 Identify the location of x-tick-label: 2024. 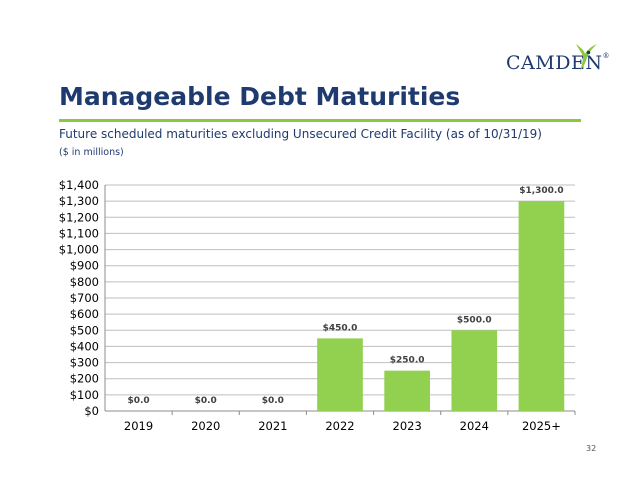
(474, 426).